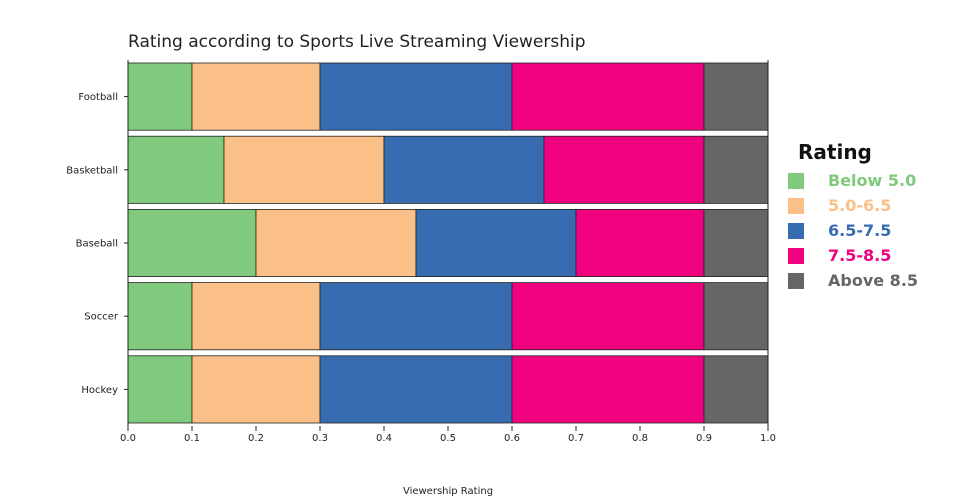 The image size is (960, 500). Describe the element at coordinates (192, 438) in the screenshot. I see `x-tick-label: 0.1` at that location.